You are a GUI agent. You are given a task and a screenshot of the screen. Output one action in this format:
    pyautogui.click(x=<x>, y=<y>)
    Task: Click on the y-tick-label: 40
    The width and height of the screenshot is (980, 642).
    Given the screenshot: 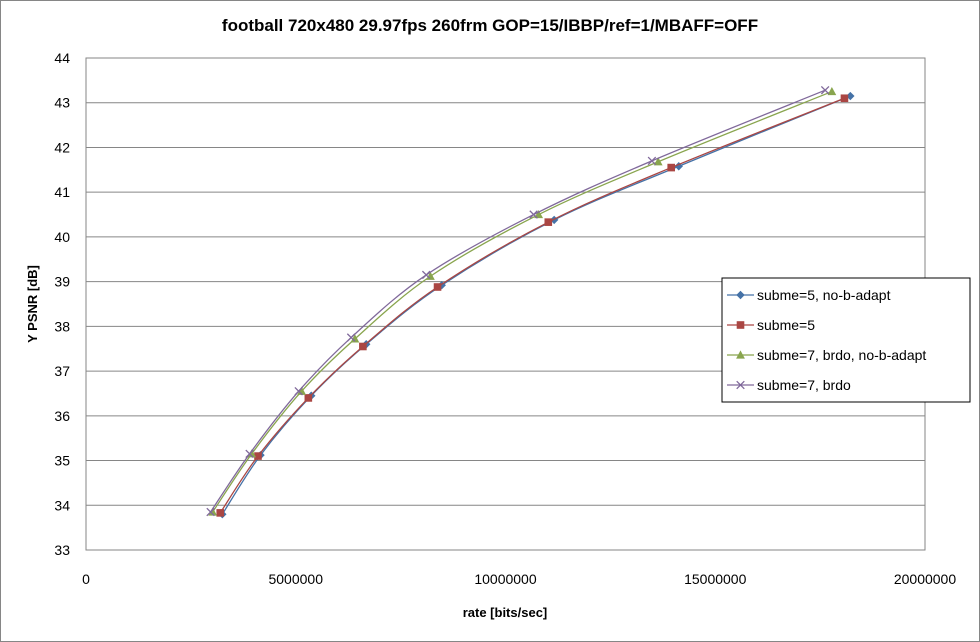 What is the action you would take?
    pyautogui.click(x=62, y=237)
    